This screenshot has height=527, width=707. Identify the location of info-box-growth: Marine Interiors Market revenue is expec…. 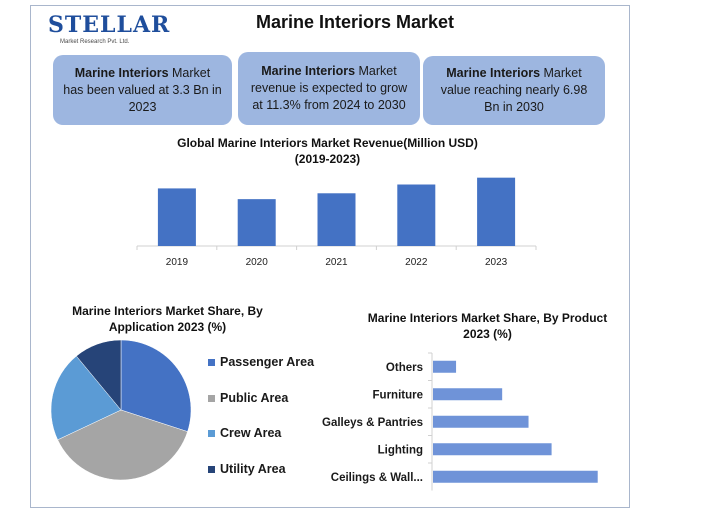
(329, 88).